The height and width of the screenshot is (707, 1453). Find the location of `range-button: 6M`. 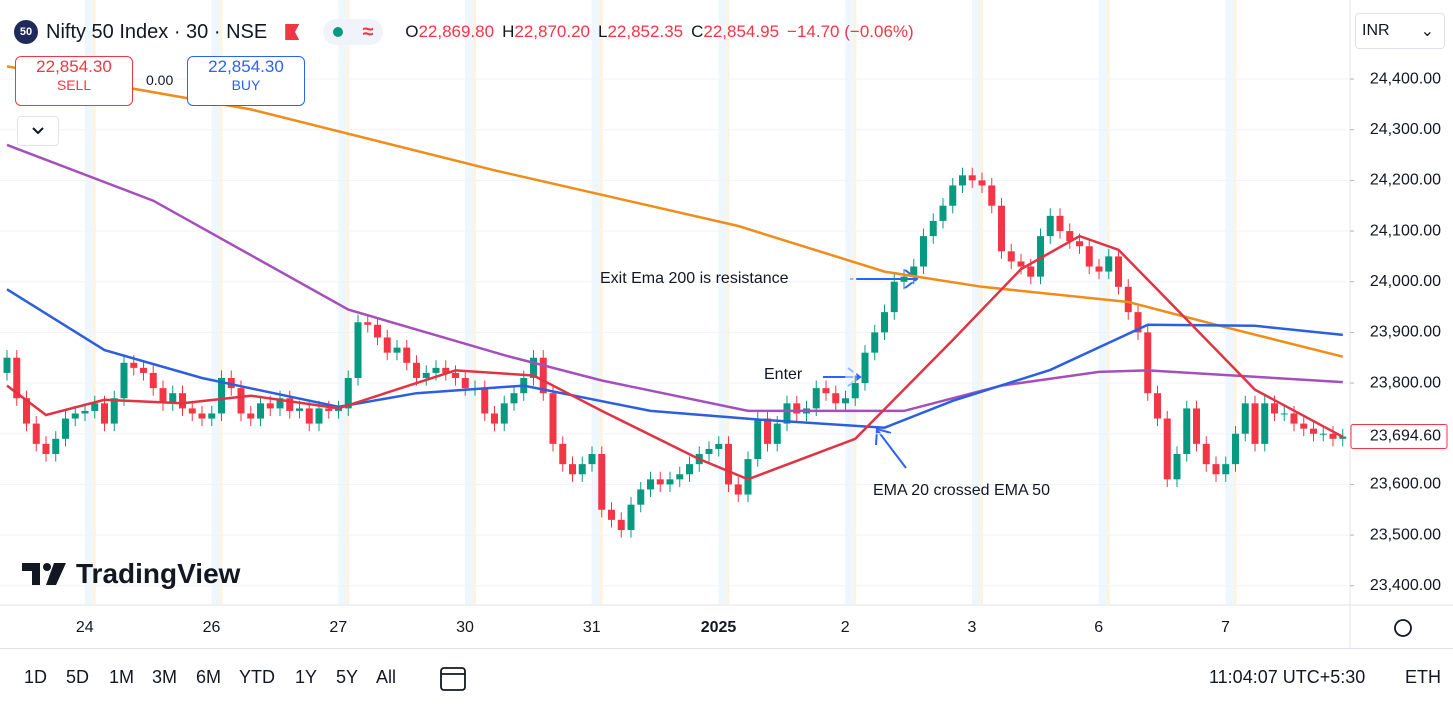

range-button: 6M is located at coordinates (209, 677).